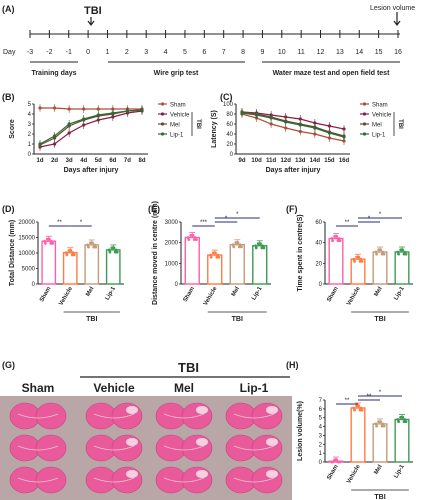  What do you see at coordinates (26, 239) in the screenshot?
I see `y-tick-label: 15000` at bounding box center [26, 239].